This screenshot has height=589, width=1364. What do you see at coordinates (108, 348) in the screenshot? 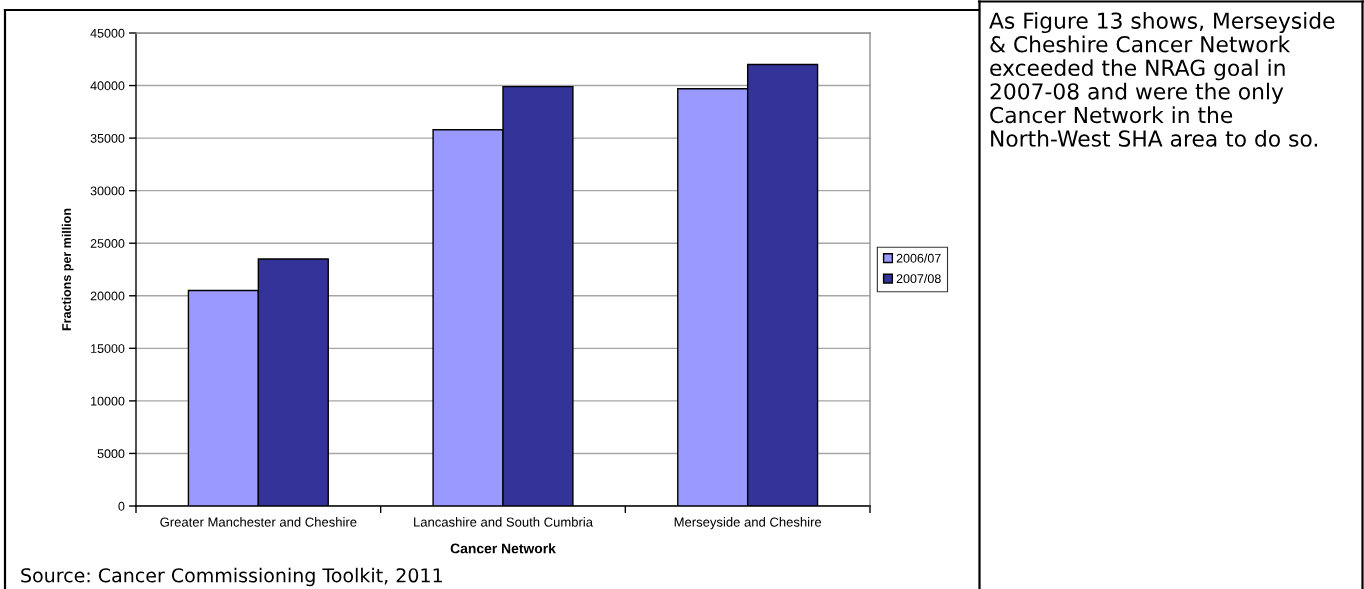
I see `y-tick-label: 15000` at bounding box center [108, 348].